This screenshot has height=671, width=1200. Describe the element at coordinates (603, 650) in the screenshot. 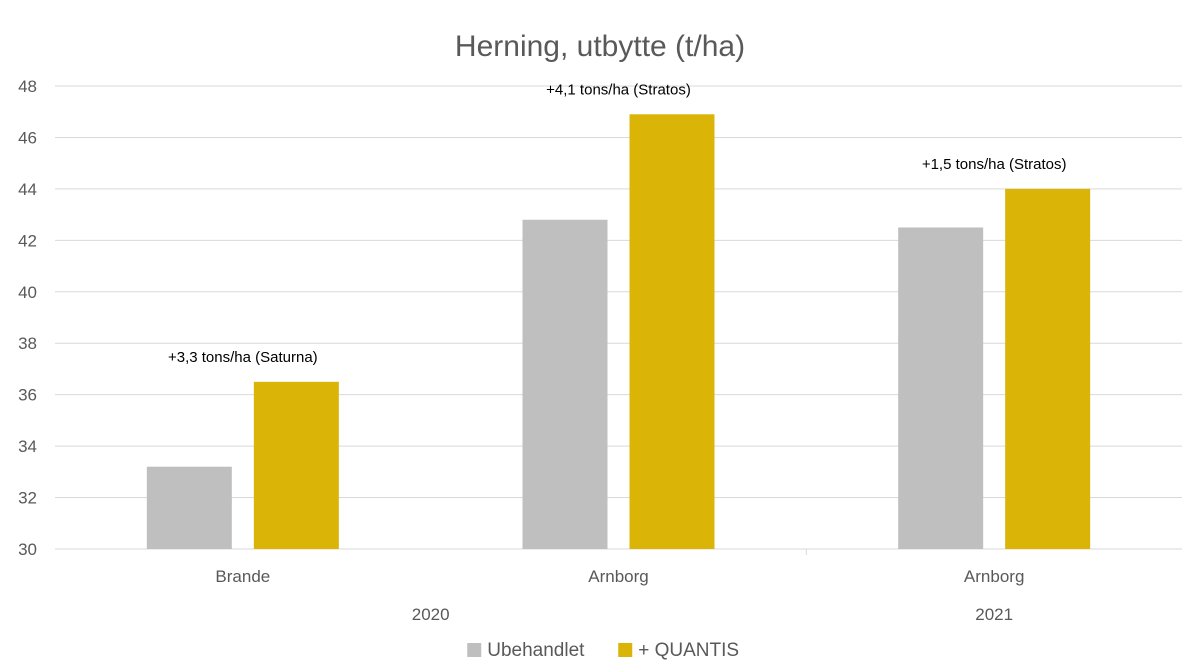

I see `legend: Ubehandlet + QUANTIS` at that location.